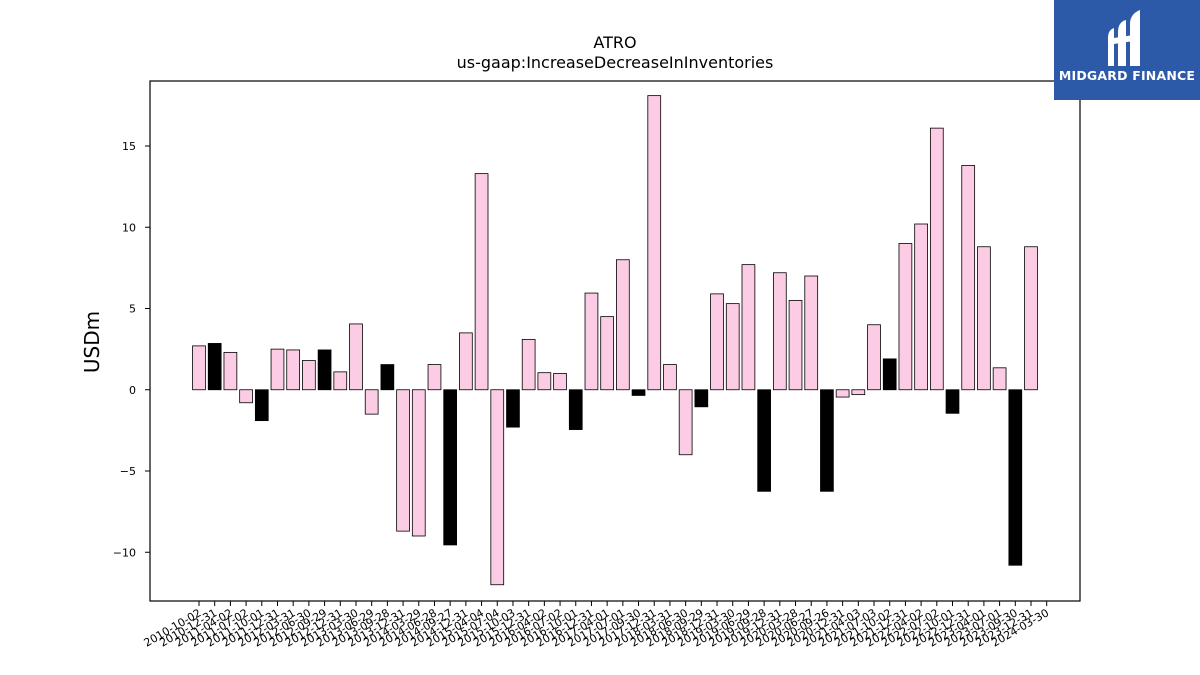  I want to click on y-tick-label: −10, so click(124, 552).